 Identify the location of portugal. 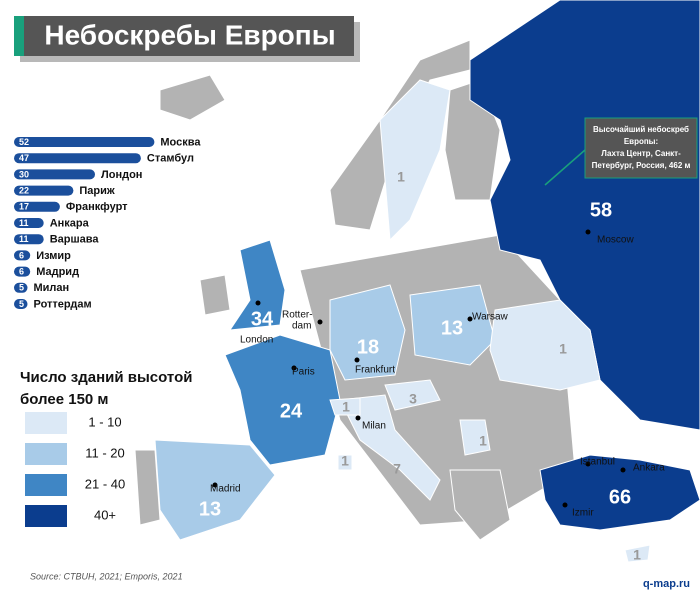
(147, 487).